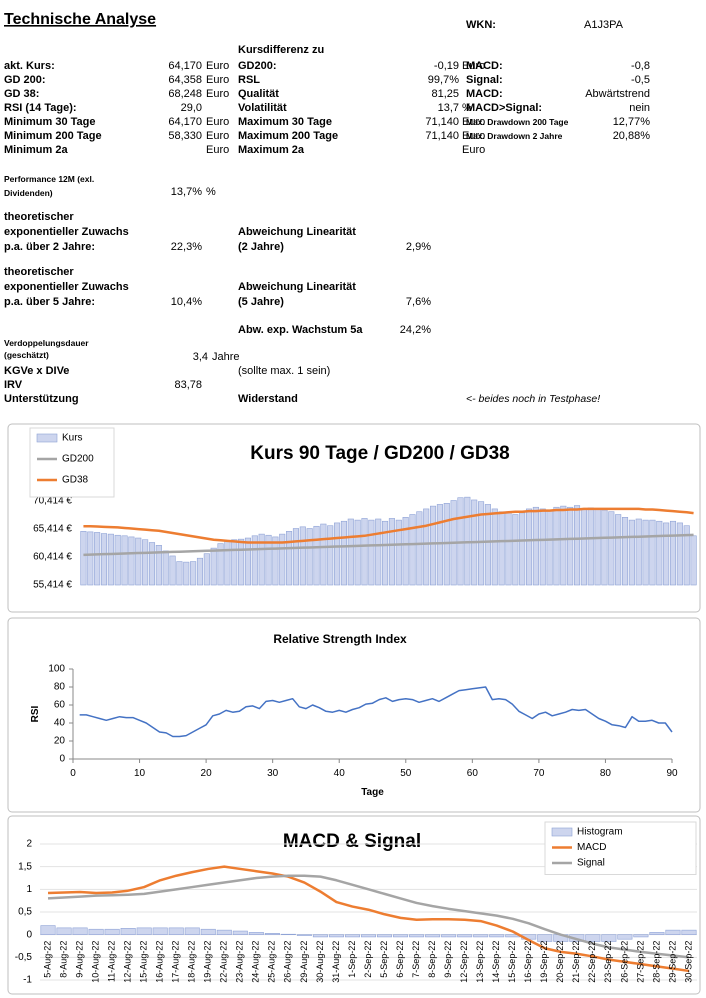 This screenshot has width=706, height=998. What do you see at coordinates (60, 705) in the screenshot?
I see `y-tick-label: 60` at bounding box center [60, 705].